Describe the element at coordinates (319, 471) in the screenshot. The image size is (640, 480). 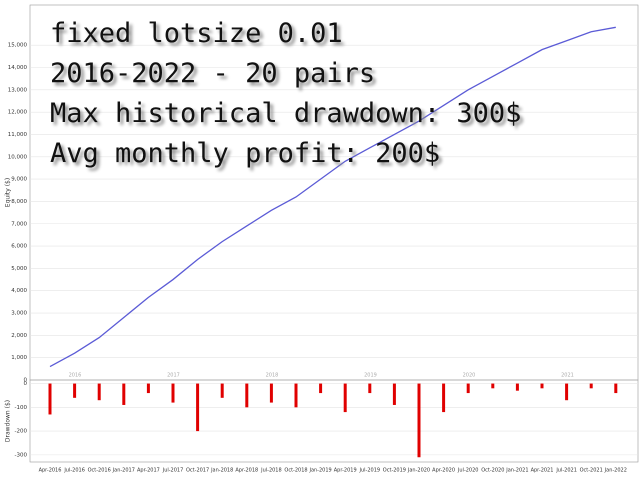
I see `x-tick-label: Jan-2019` at that location.